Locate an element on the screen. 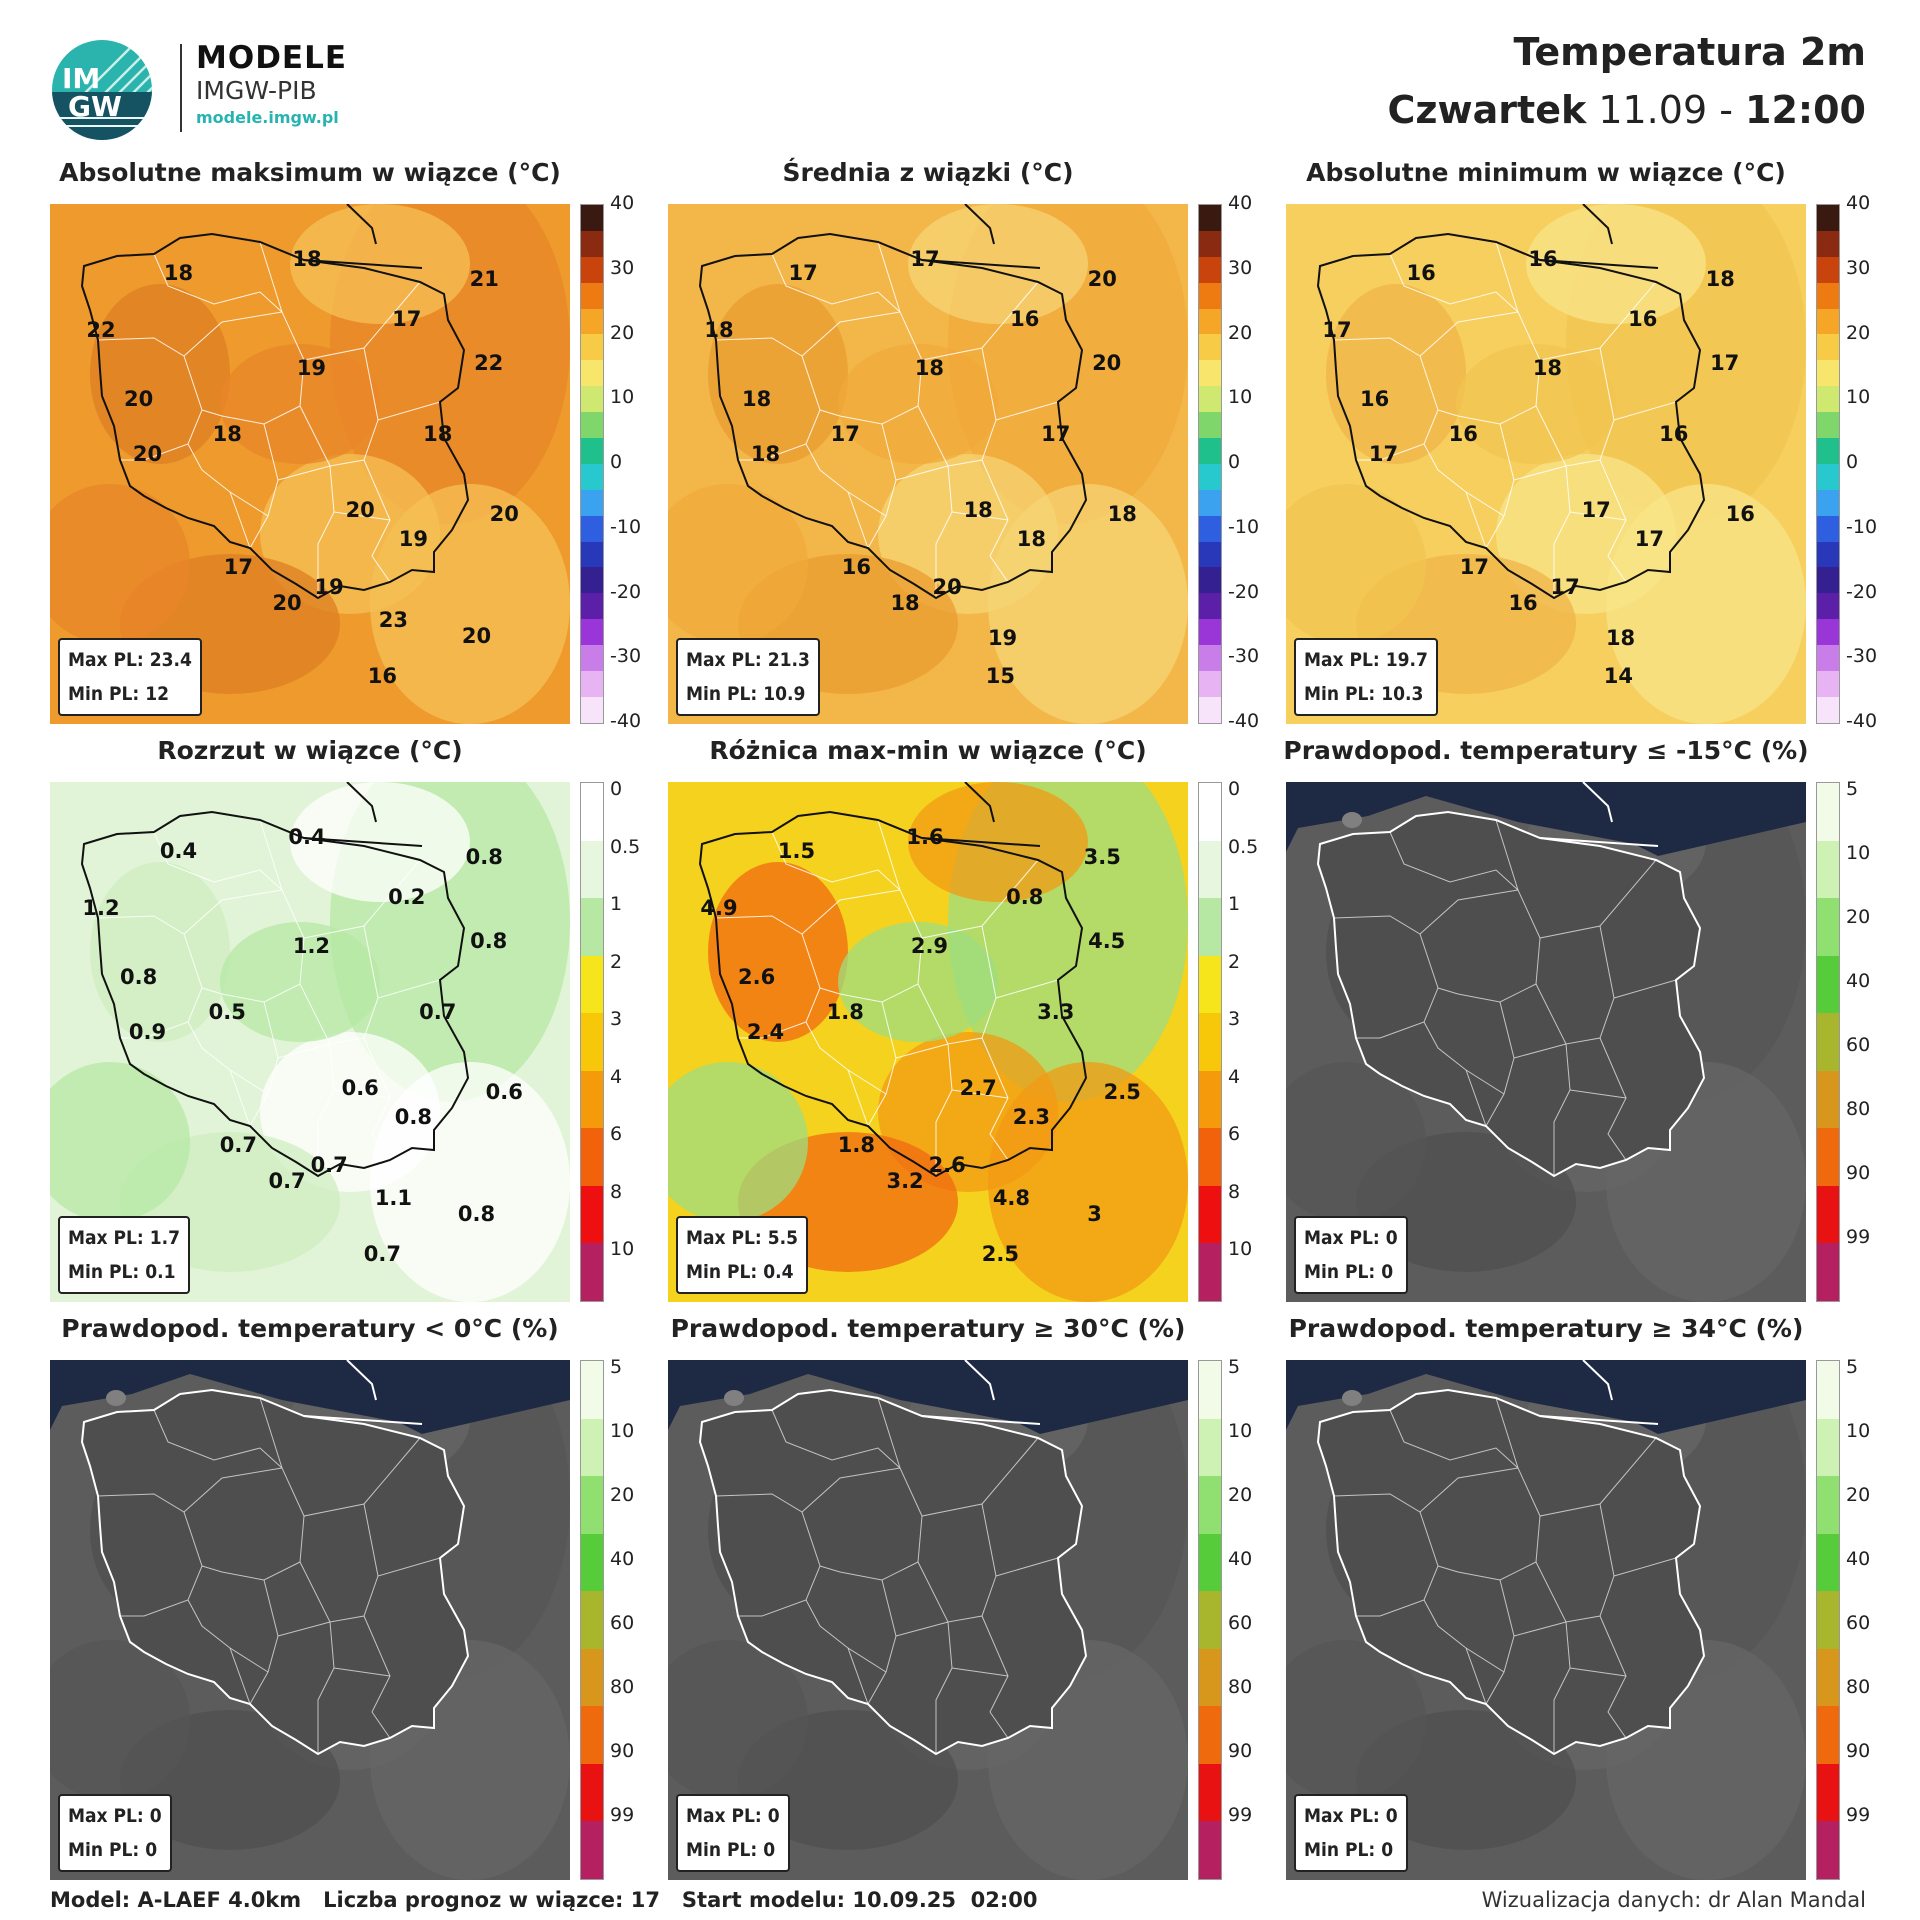 The width and height of the screenshot is (1920, 1920). colorbar-tick: 40 is located at coordinates (1240, 1558).